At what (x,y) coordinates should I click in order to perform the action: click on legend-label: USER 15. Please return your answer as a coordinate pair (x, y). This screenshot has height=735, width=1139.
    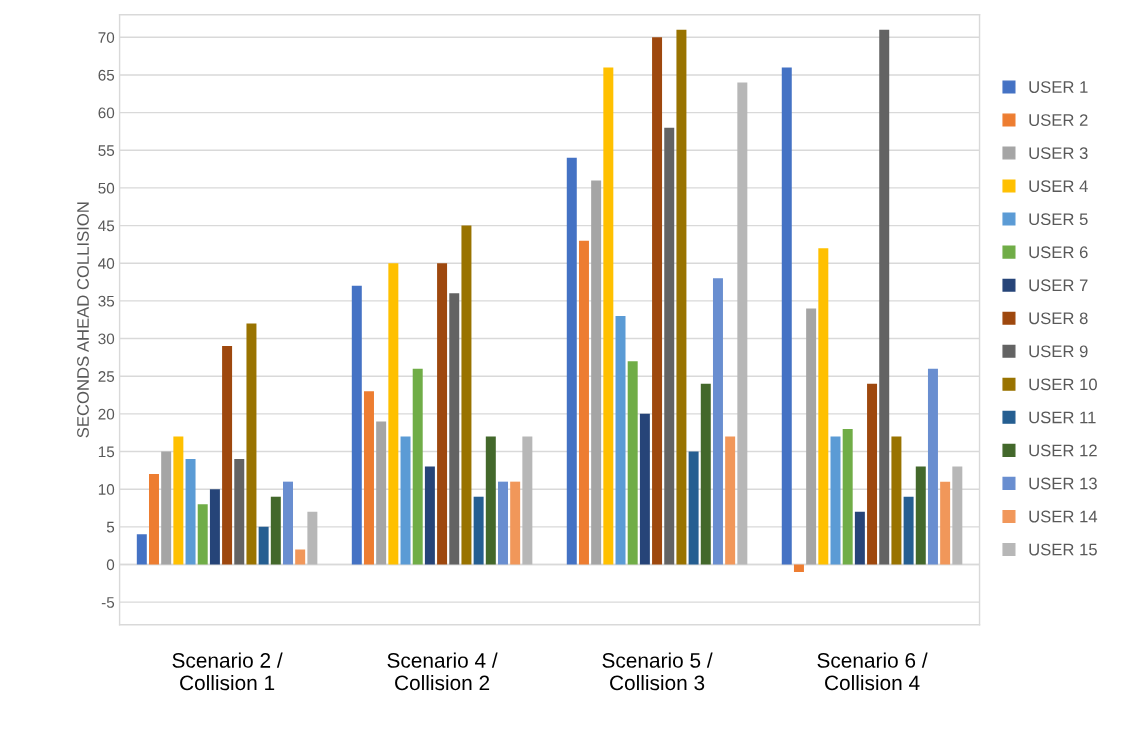
    Looking at the image, I should click on (1063, 549).